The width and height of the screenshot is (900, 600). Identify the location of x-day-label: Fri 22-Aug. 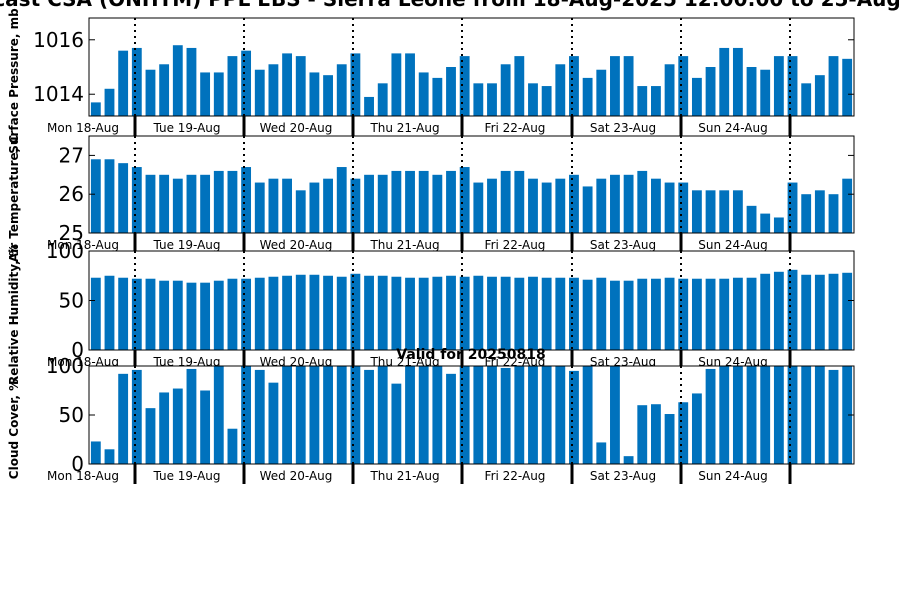
(515, 128).